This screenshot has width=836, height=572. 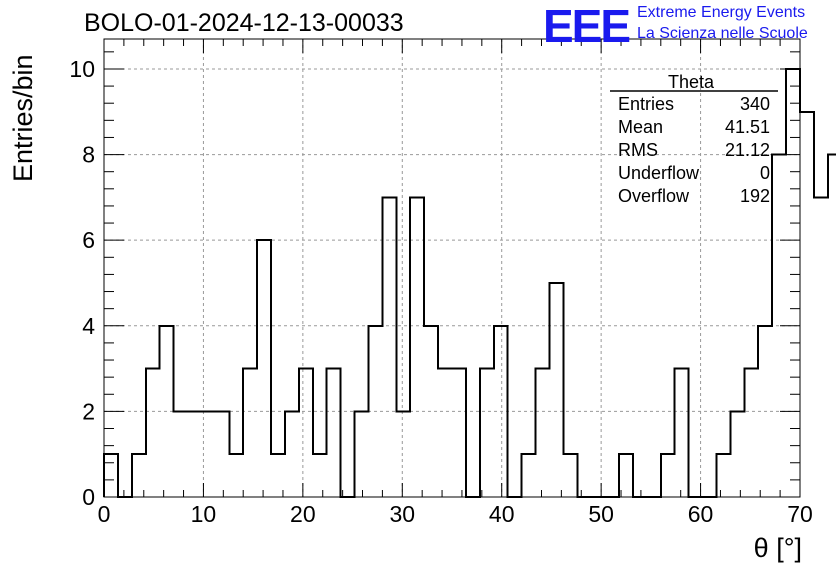 What do you see at coordinates (502, 514) in the screenshot?
I see `x-tick-label: 40` at bounding box center [502, 514].